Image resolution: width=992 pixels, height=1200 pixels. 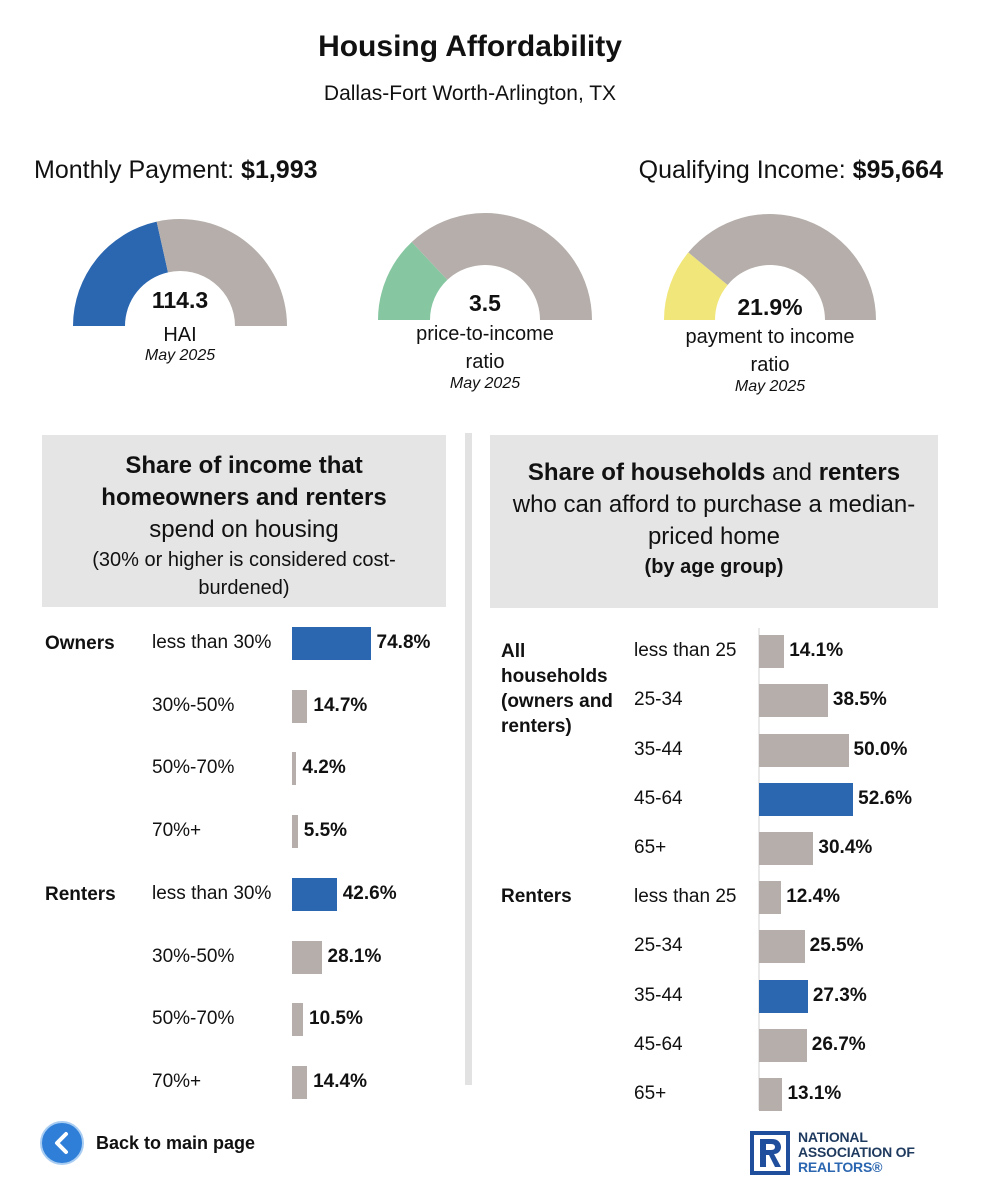 What do you see at coordinates (885, 798) in the screenshot?
I see `bar-value-label: 52.6%` at bounding box center [885, 798].